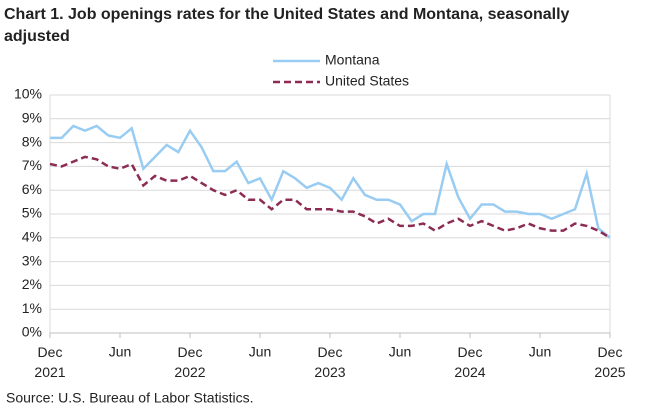  I want to click on y-tick-label: 8%, so click(32, 141).